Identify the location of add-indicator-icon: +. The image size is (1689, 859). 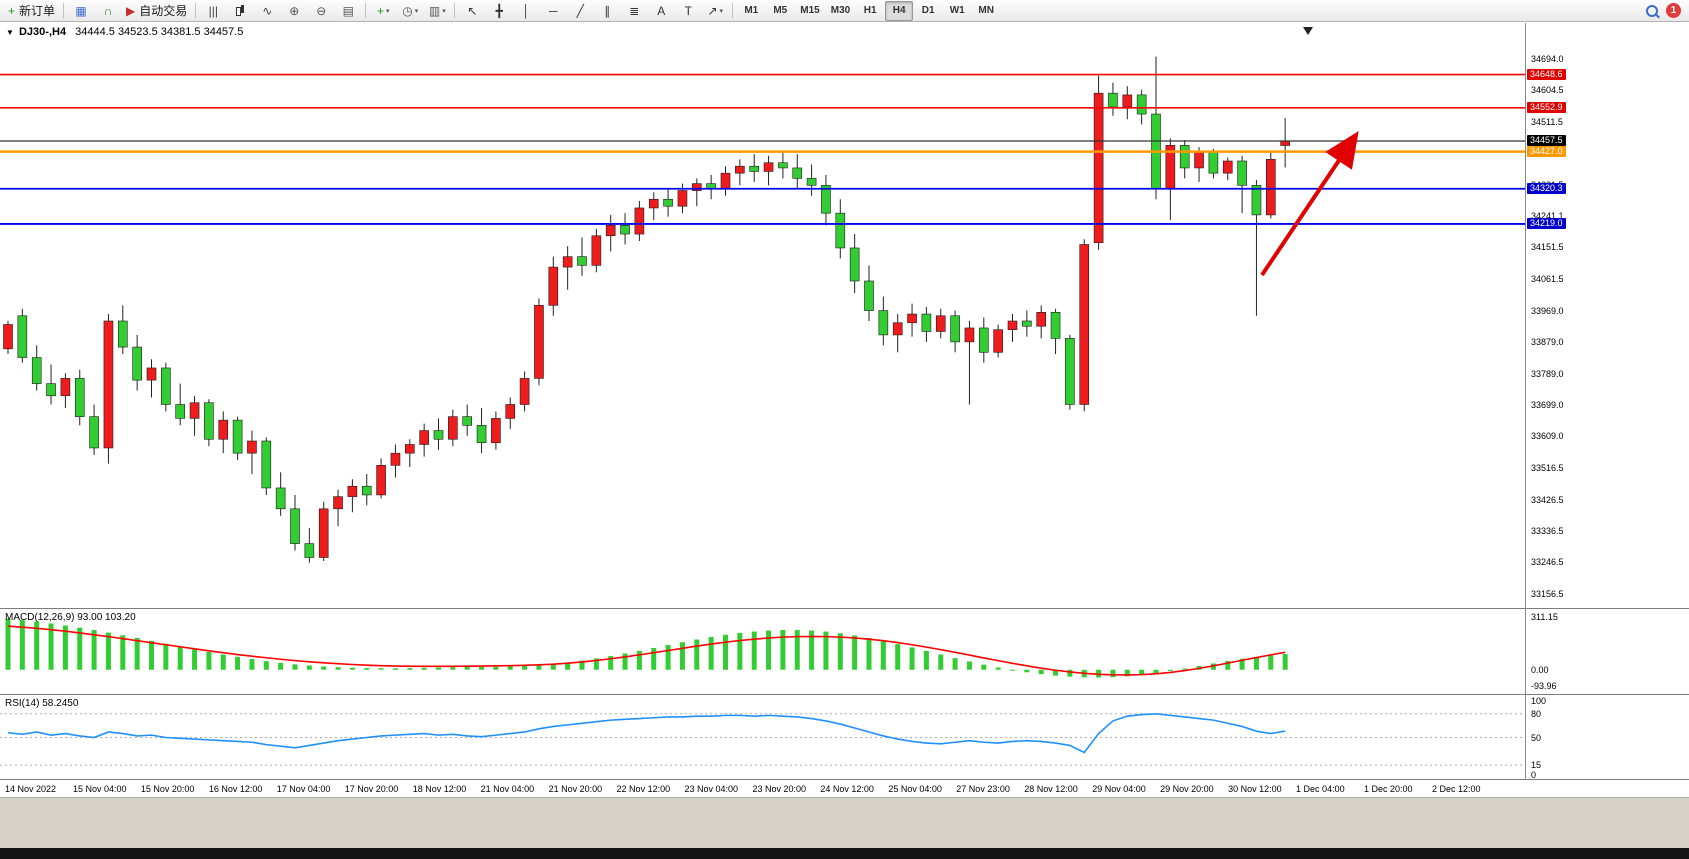
(381, 10).